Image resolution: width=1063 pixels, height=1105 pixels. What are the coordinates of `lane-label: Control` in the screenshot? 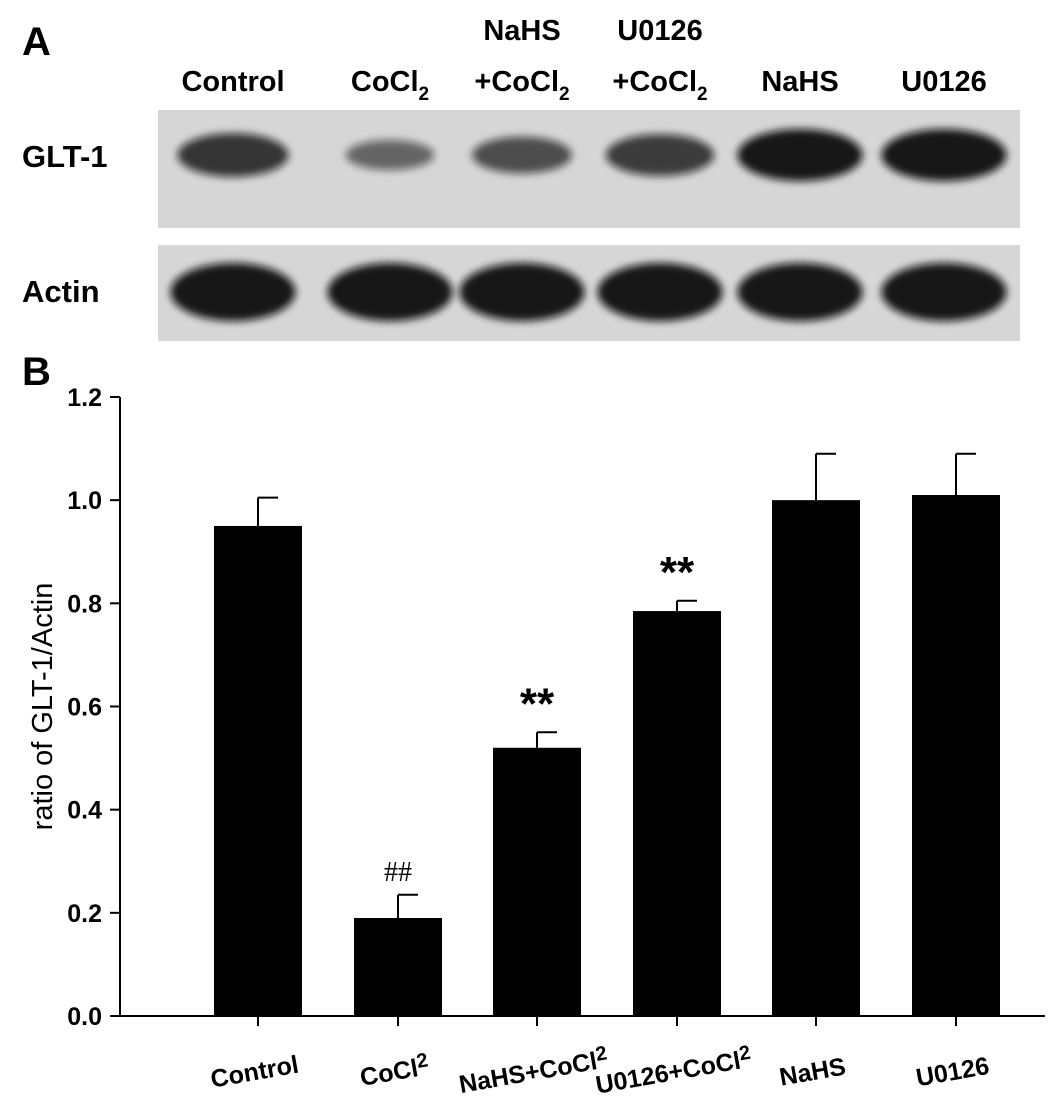 It's located at (232, 82).